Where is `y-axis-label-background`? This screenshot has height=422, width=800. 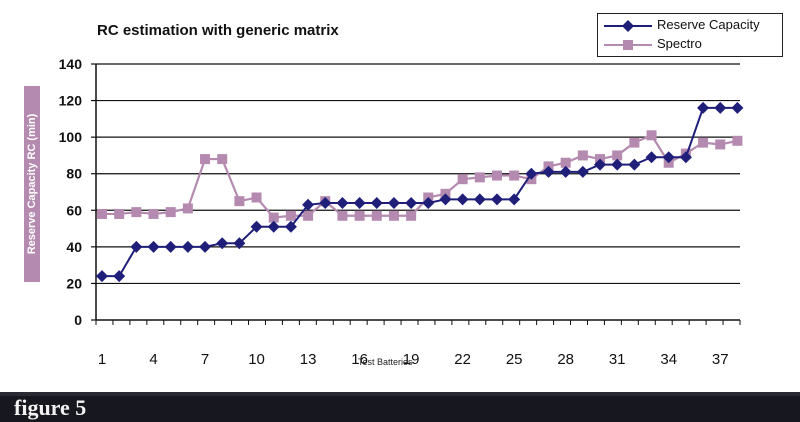 y-axis-label-background is located at coordinates (32, 184).